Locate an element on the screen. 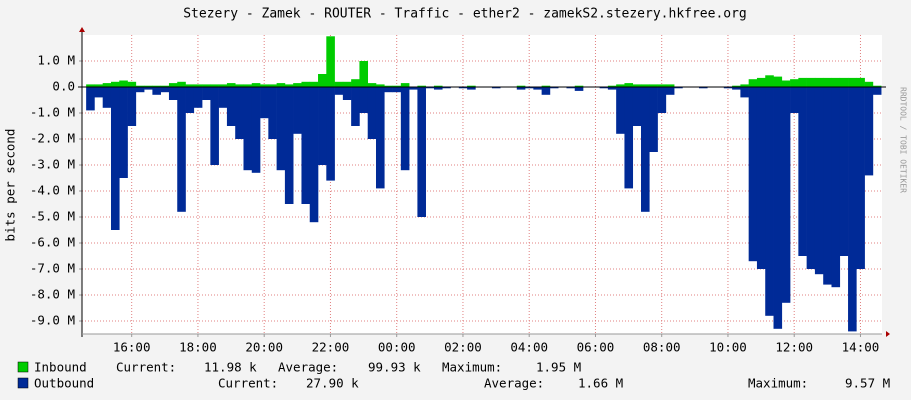  legend-stat: 1.66 M is located at coordinates (600, 383).